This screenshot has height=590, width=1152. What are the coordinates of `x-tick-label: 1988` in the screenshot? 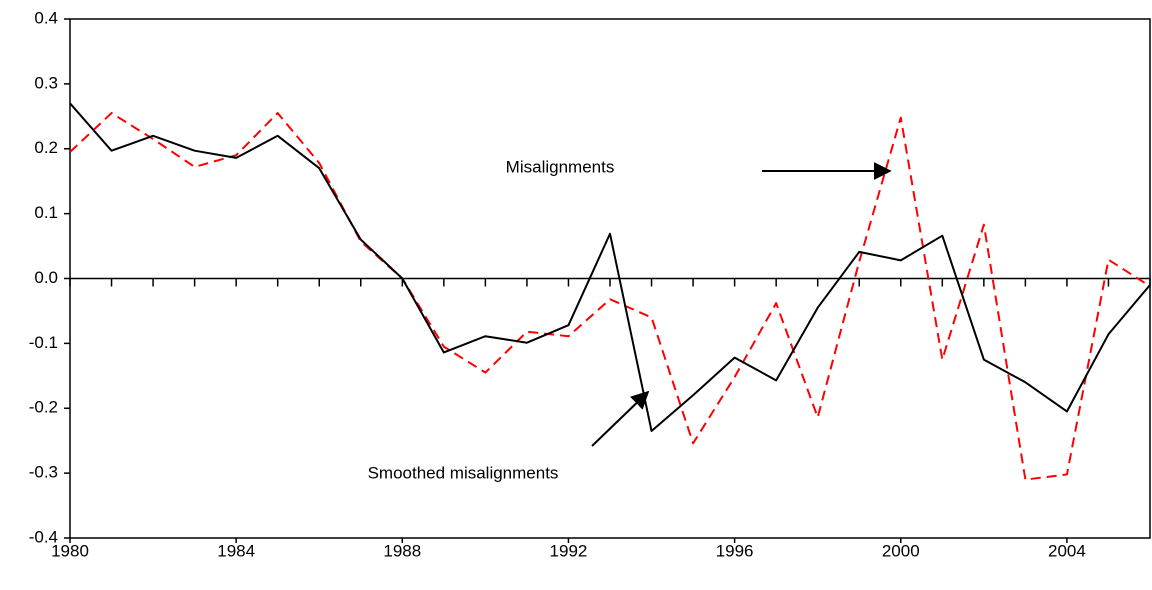 It's located at (402, 550).